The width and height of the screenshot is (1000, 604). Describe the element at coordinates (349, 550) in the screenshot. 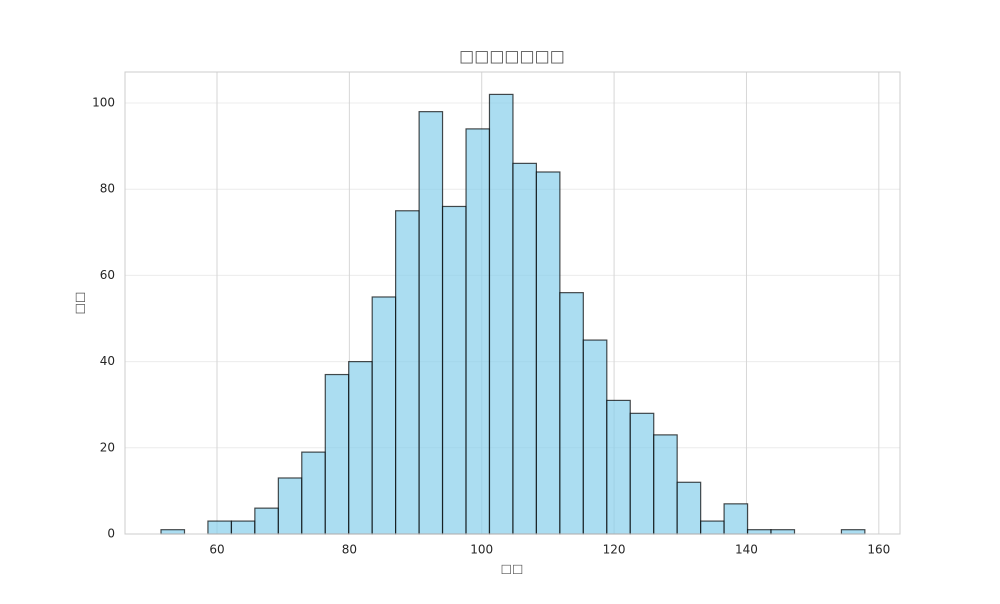

I see `x-tick-label: 80` at that location.